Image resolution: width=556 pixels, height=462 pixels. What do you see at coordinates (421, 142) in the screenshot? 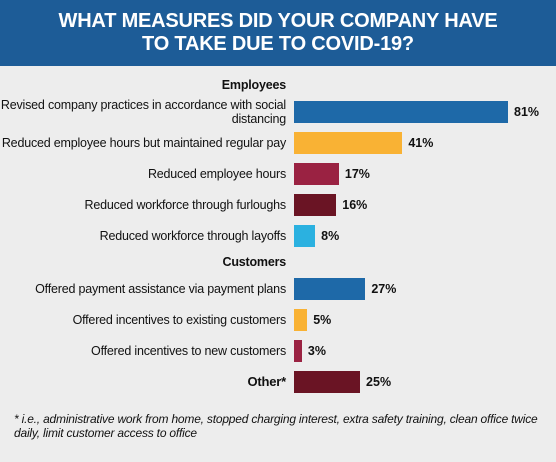
I see `value-label: 41%` at bounding box center [421, 142].